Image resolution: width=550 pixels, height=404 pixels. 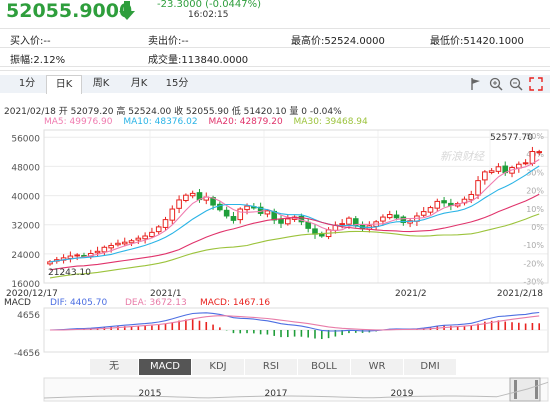 What do you see at coordinates (536, 84) in the screenshot?
I see `expand-icon` at bounding box center [536, 84].